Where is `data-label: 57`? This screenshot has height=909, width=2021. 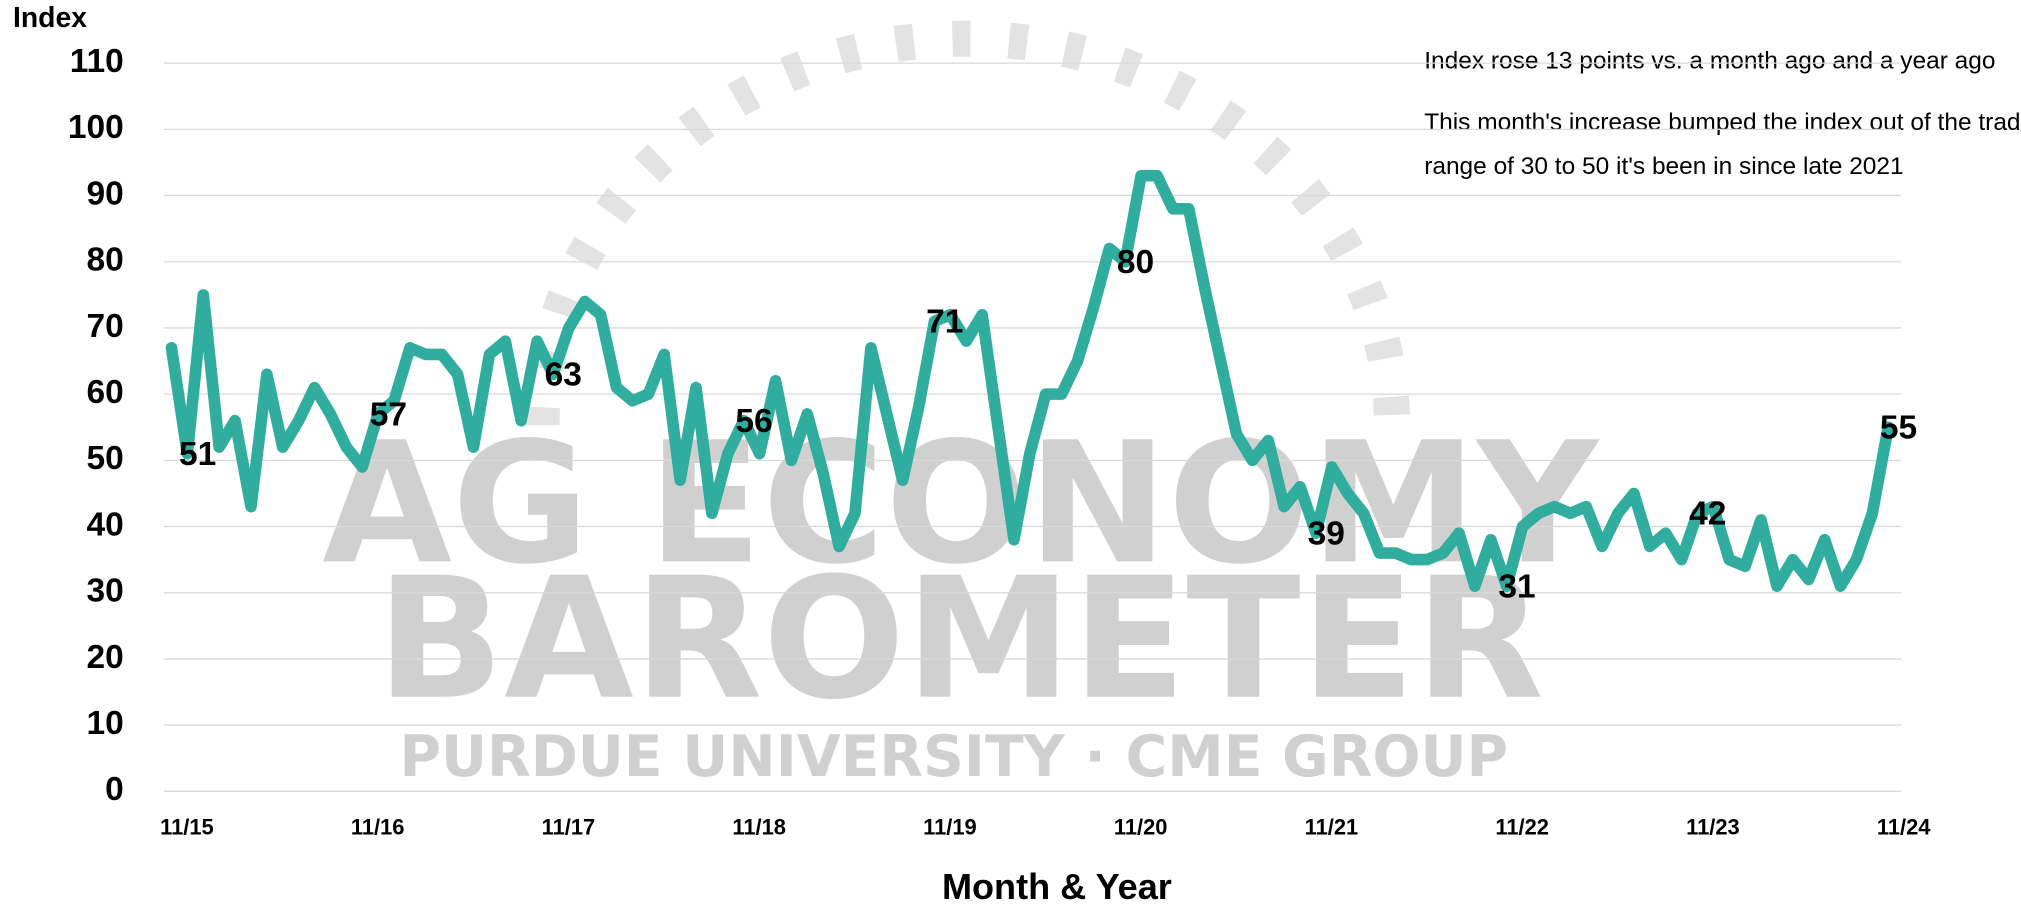 data-label: 57 is located at coordinates (388, 414).